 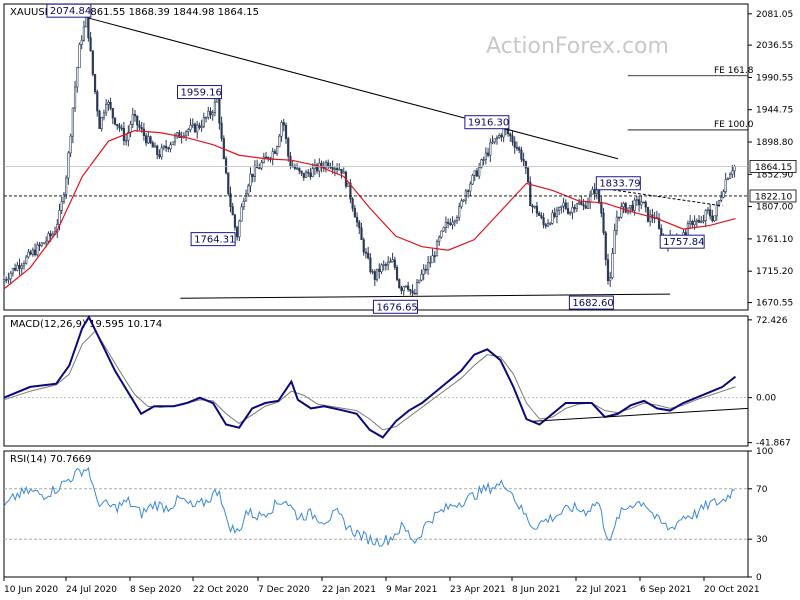 I want to click on level-price-tag-box, so click(x=773, y=196).